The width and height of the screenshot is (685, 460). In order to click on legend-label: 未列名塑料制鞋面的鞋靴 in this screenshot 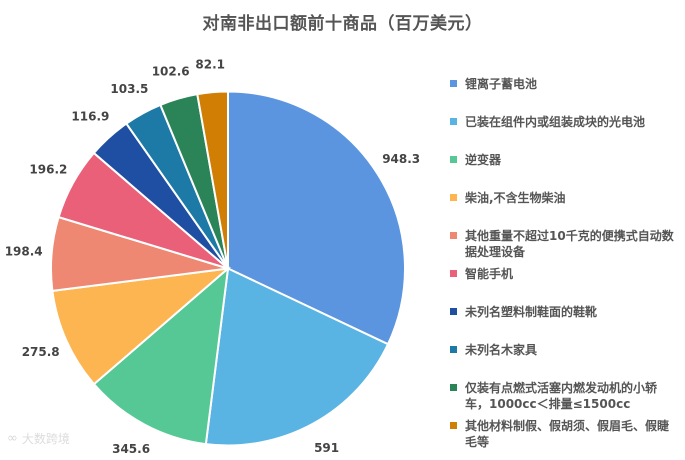, I will do `click(531, 312)`.